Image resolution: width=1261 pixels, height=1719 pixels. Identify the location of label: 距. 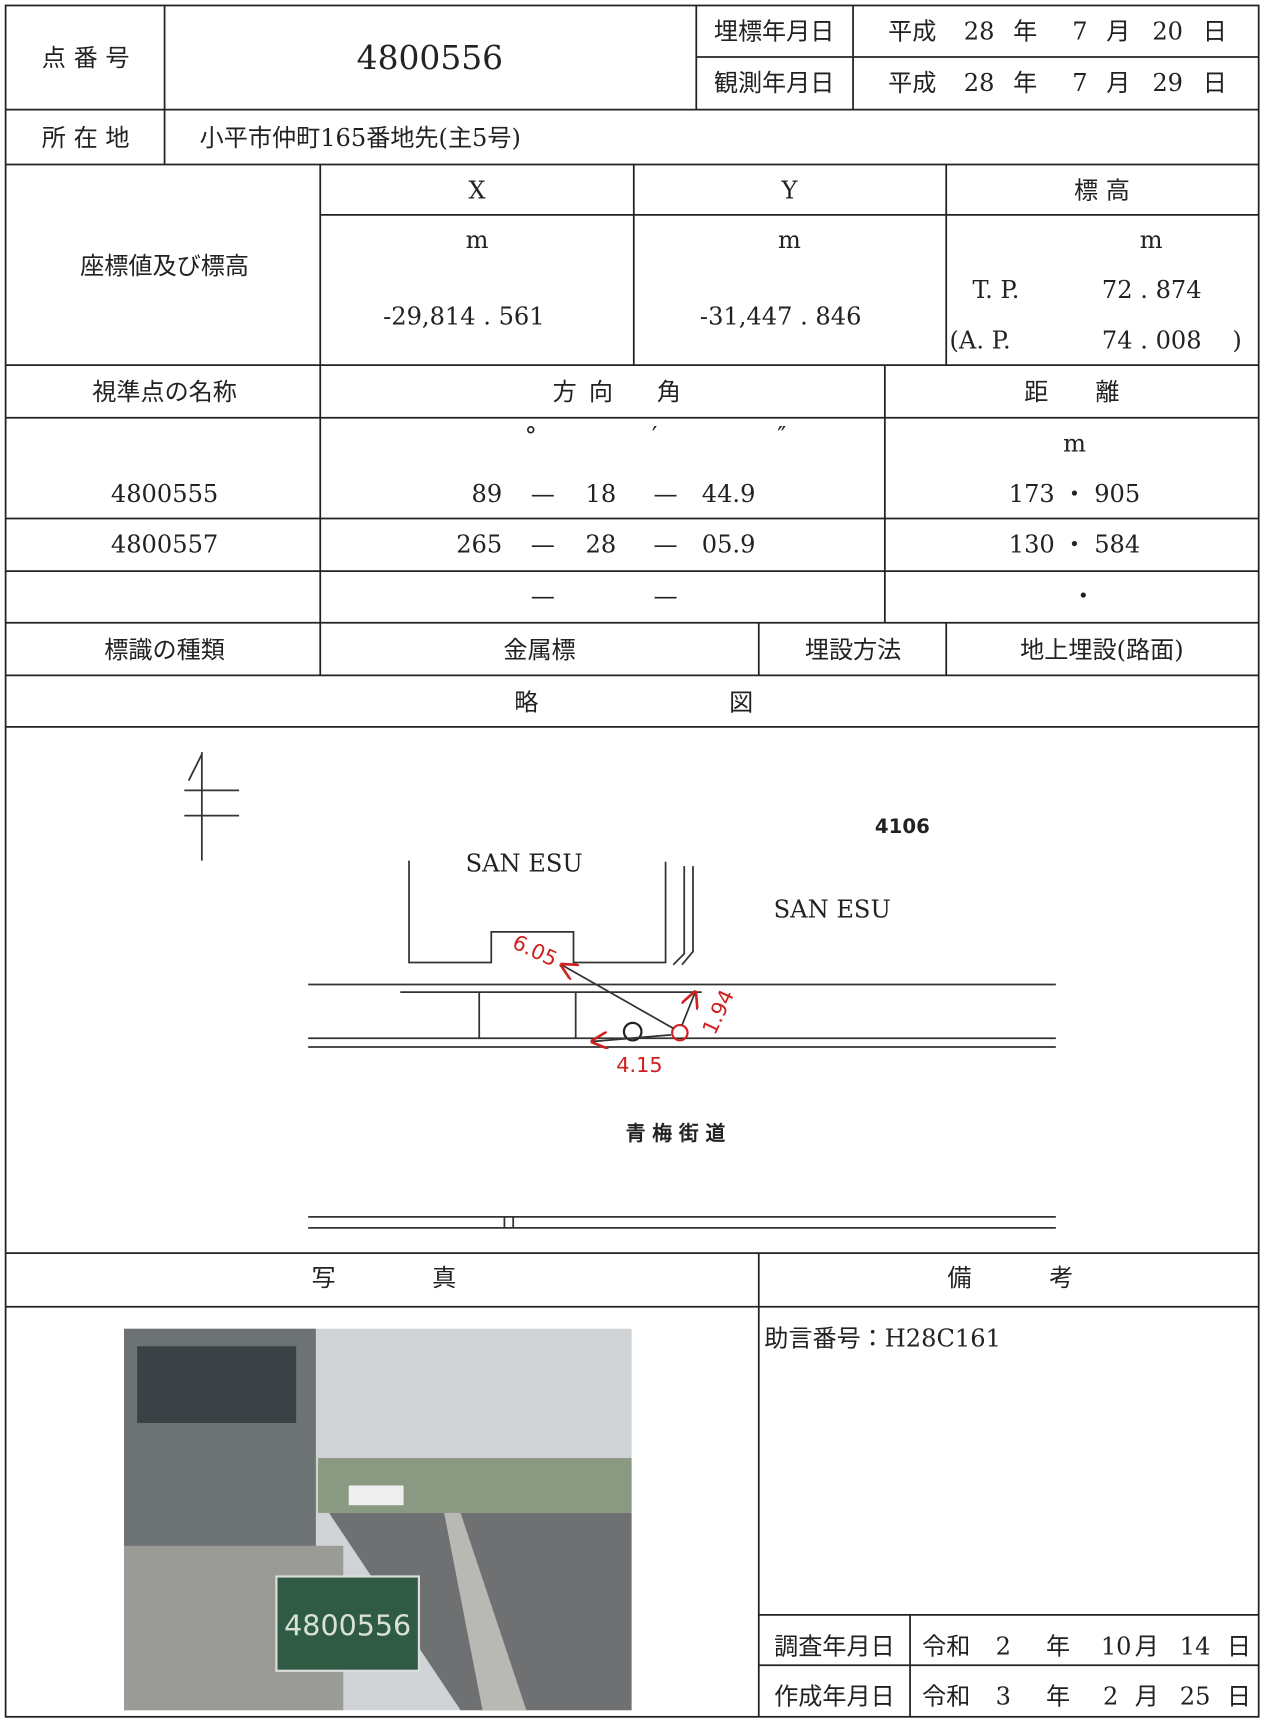
(1036, 392).